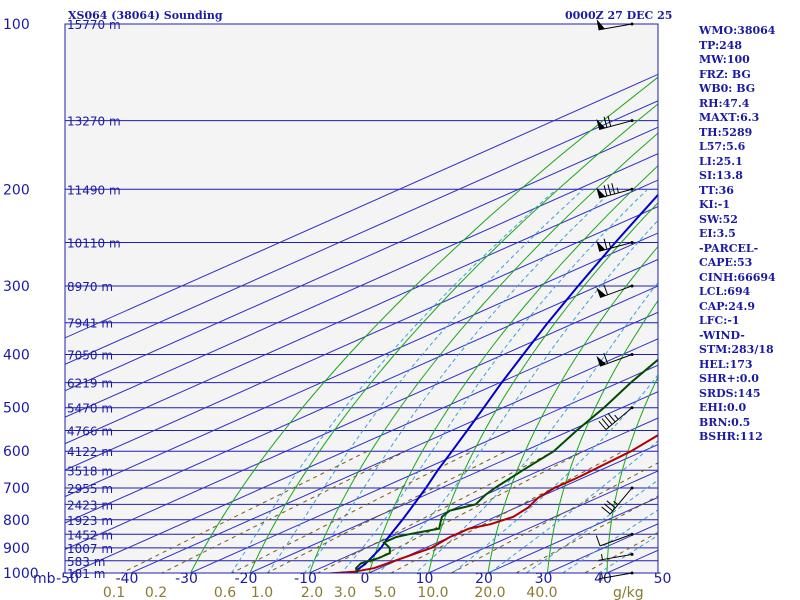 The image size is (800, 600). Describe the element at coordinates (16, 409) in the screenshot. I see `pressure-tick-label: 500` at that location.